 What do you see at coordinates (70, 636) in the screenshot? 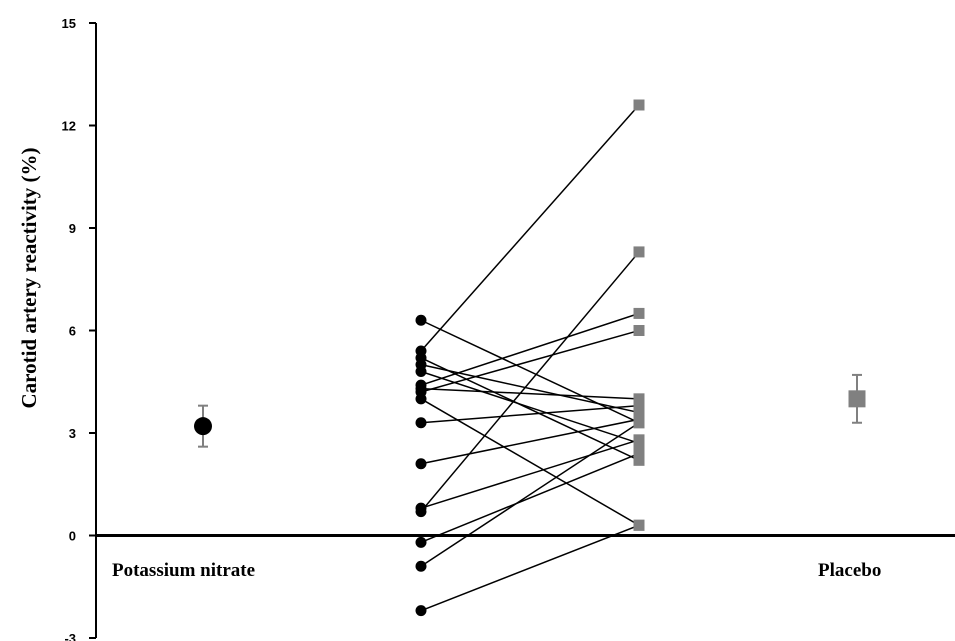
I see `y-tick-label: -3` at bounding box center [70, 636].